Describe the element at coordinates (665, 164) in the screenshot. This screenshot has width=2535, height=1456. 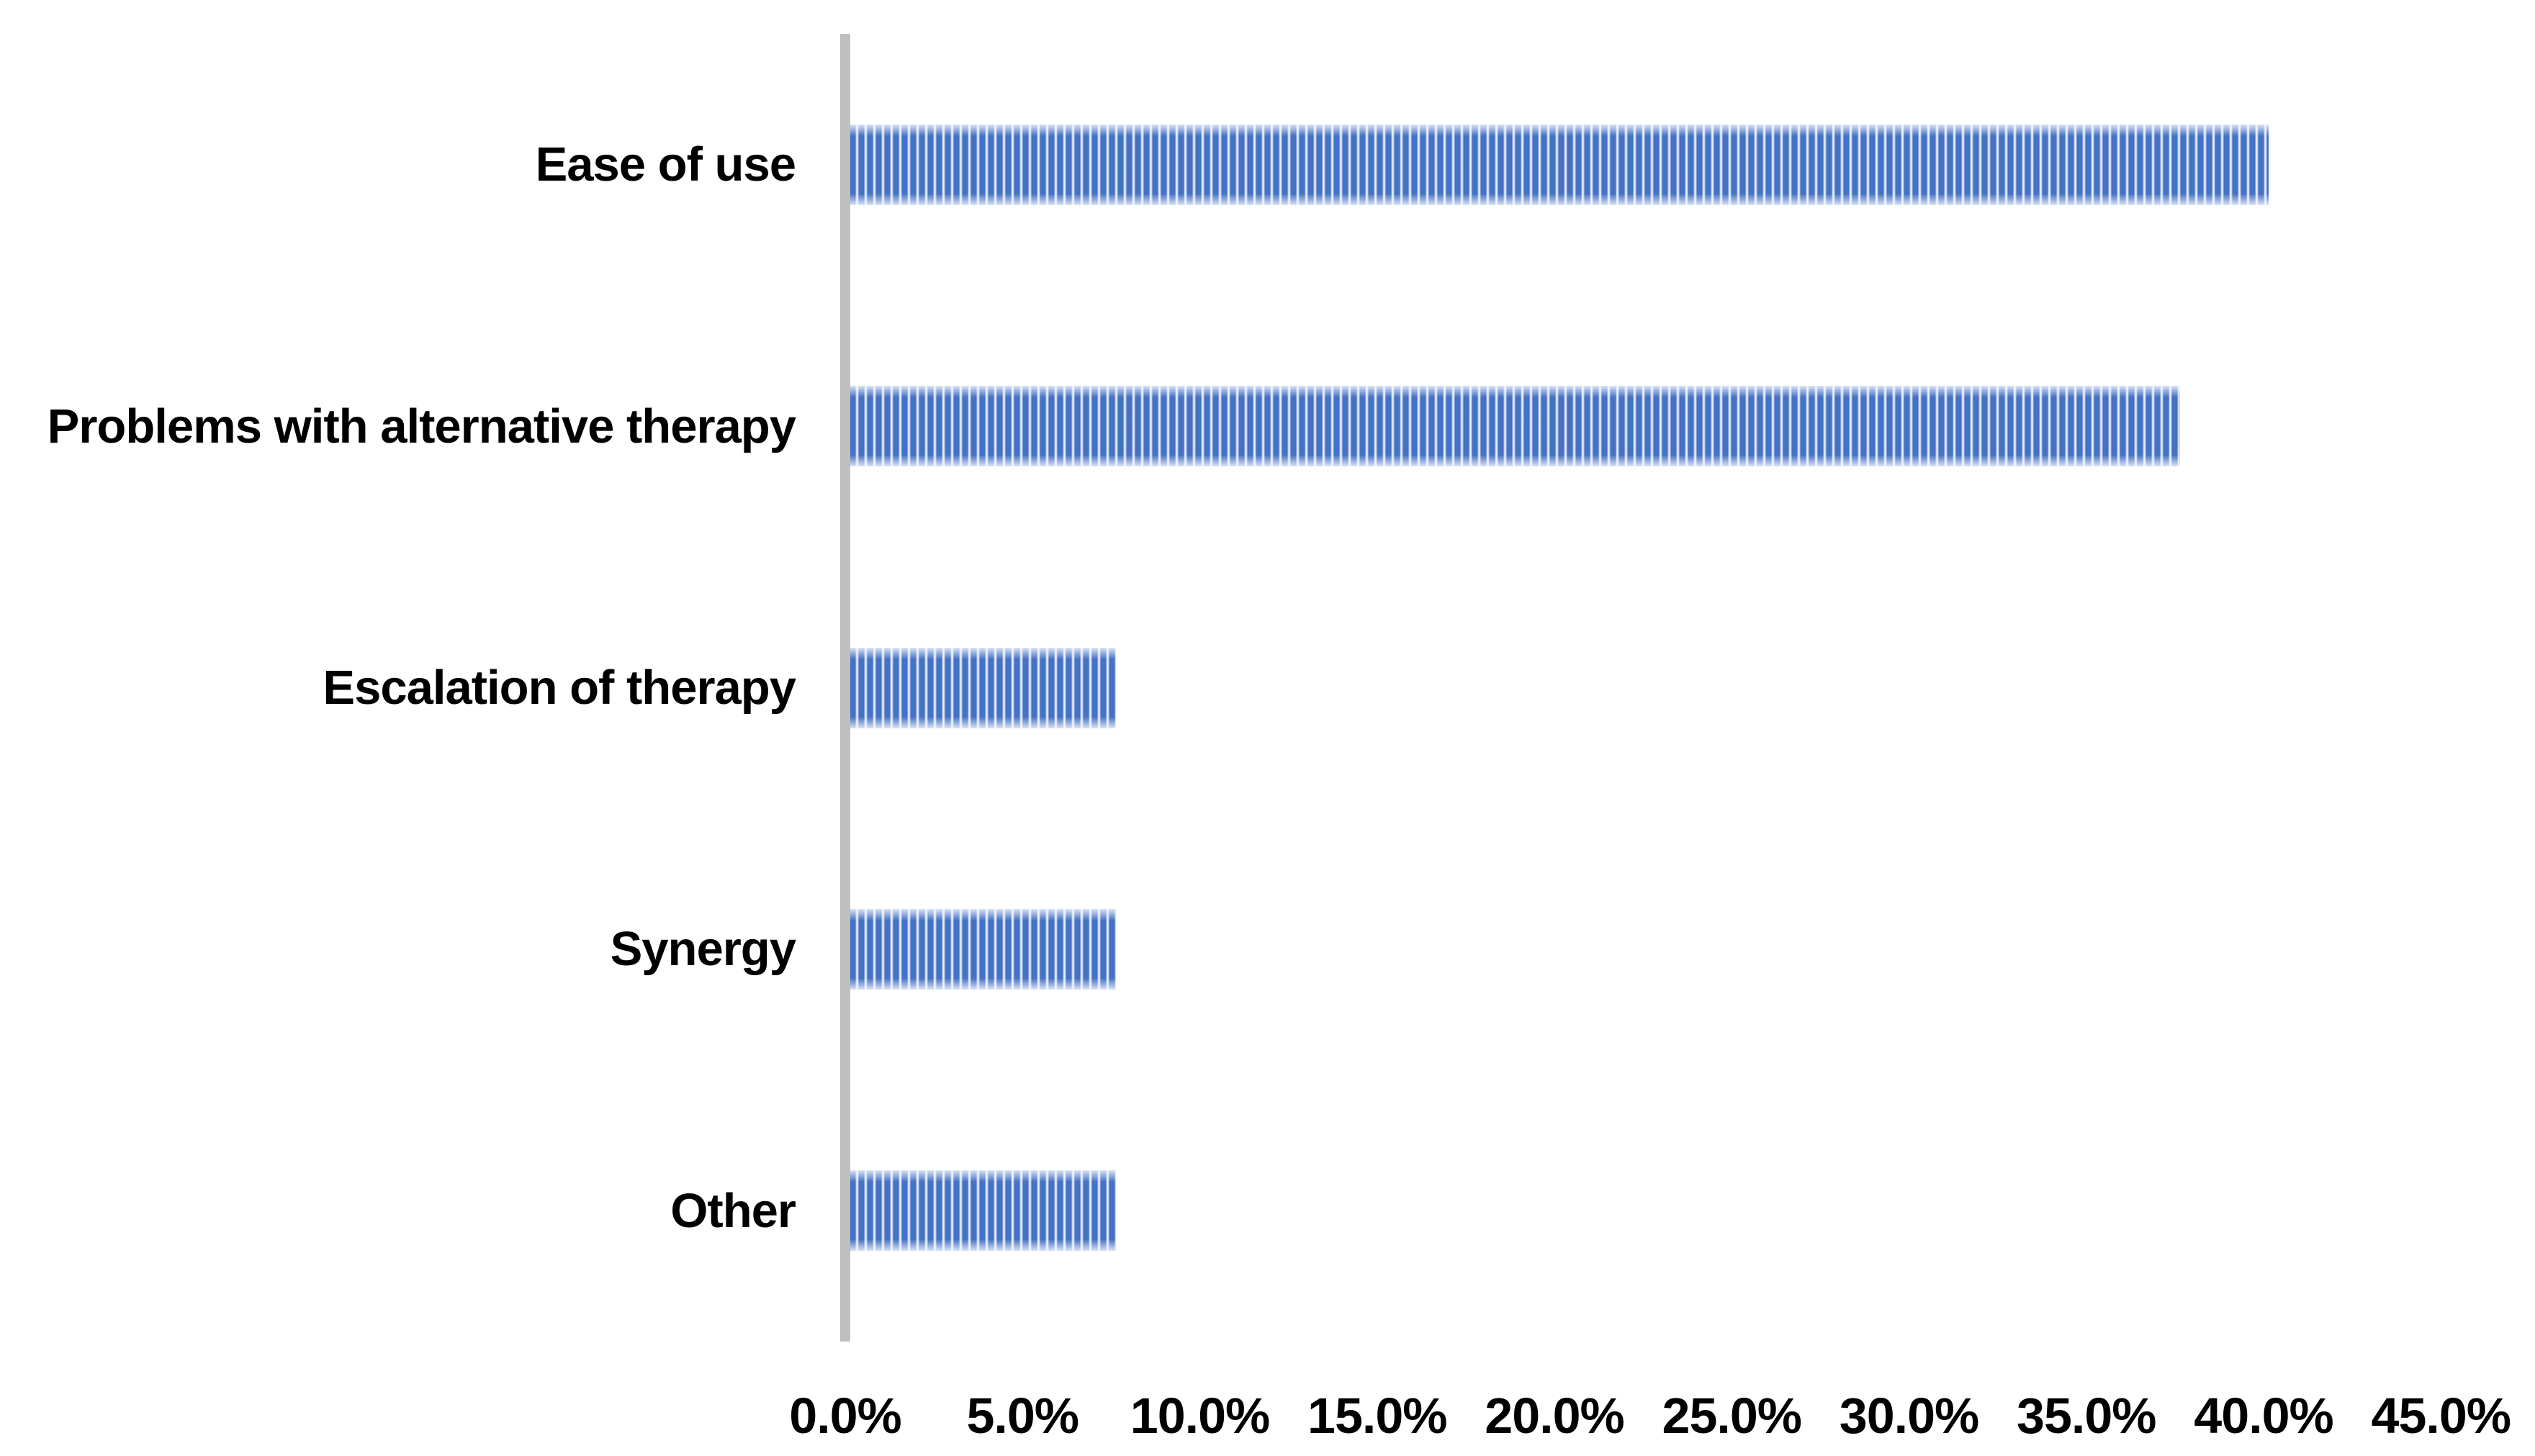
I see `category-label: Ease of use` at that location.